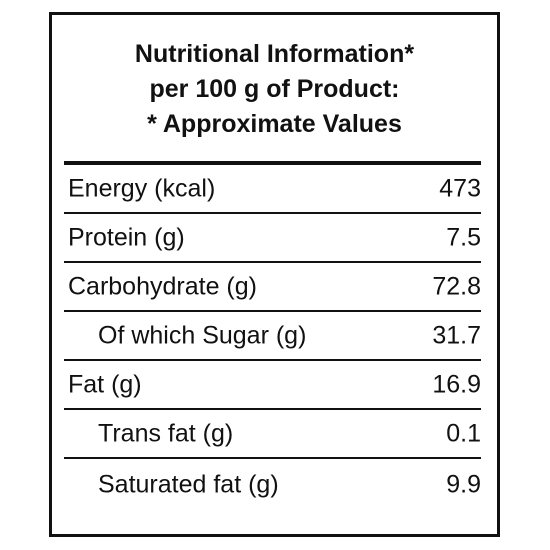  Describe the element at coordinates (456, 286) in the screenshot. I see `nutrient-value: 72.8` at that location.